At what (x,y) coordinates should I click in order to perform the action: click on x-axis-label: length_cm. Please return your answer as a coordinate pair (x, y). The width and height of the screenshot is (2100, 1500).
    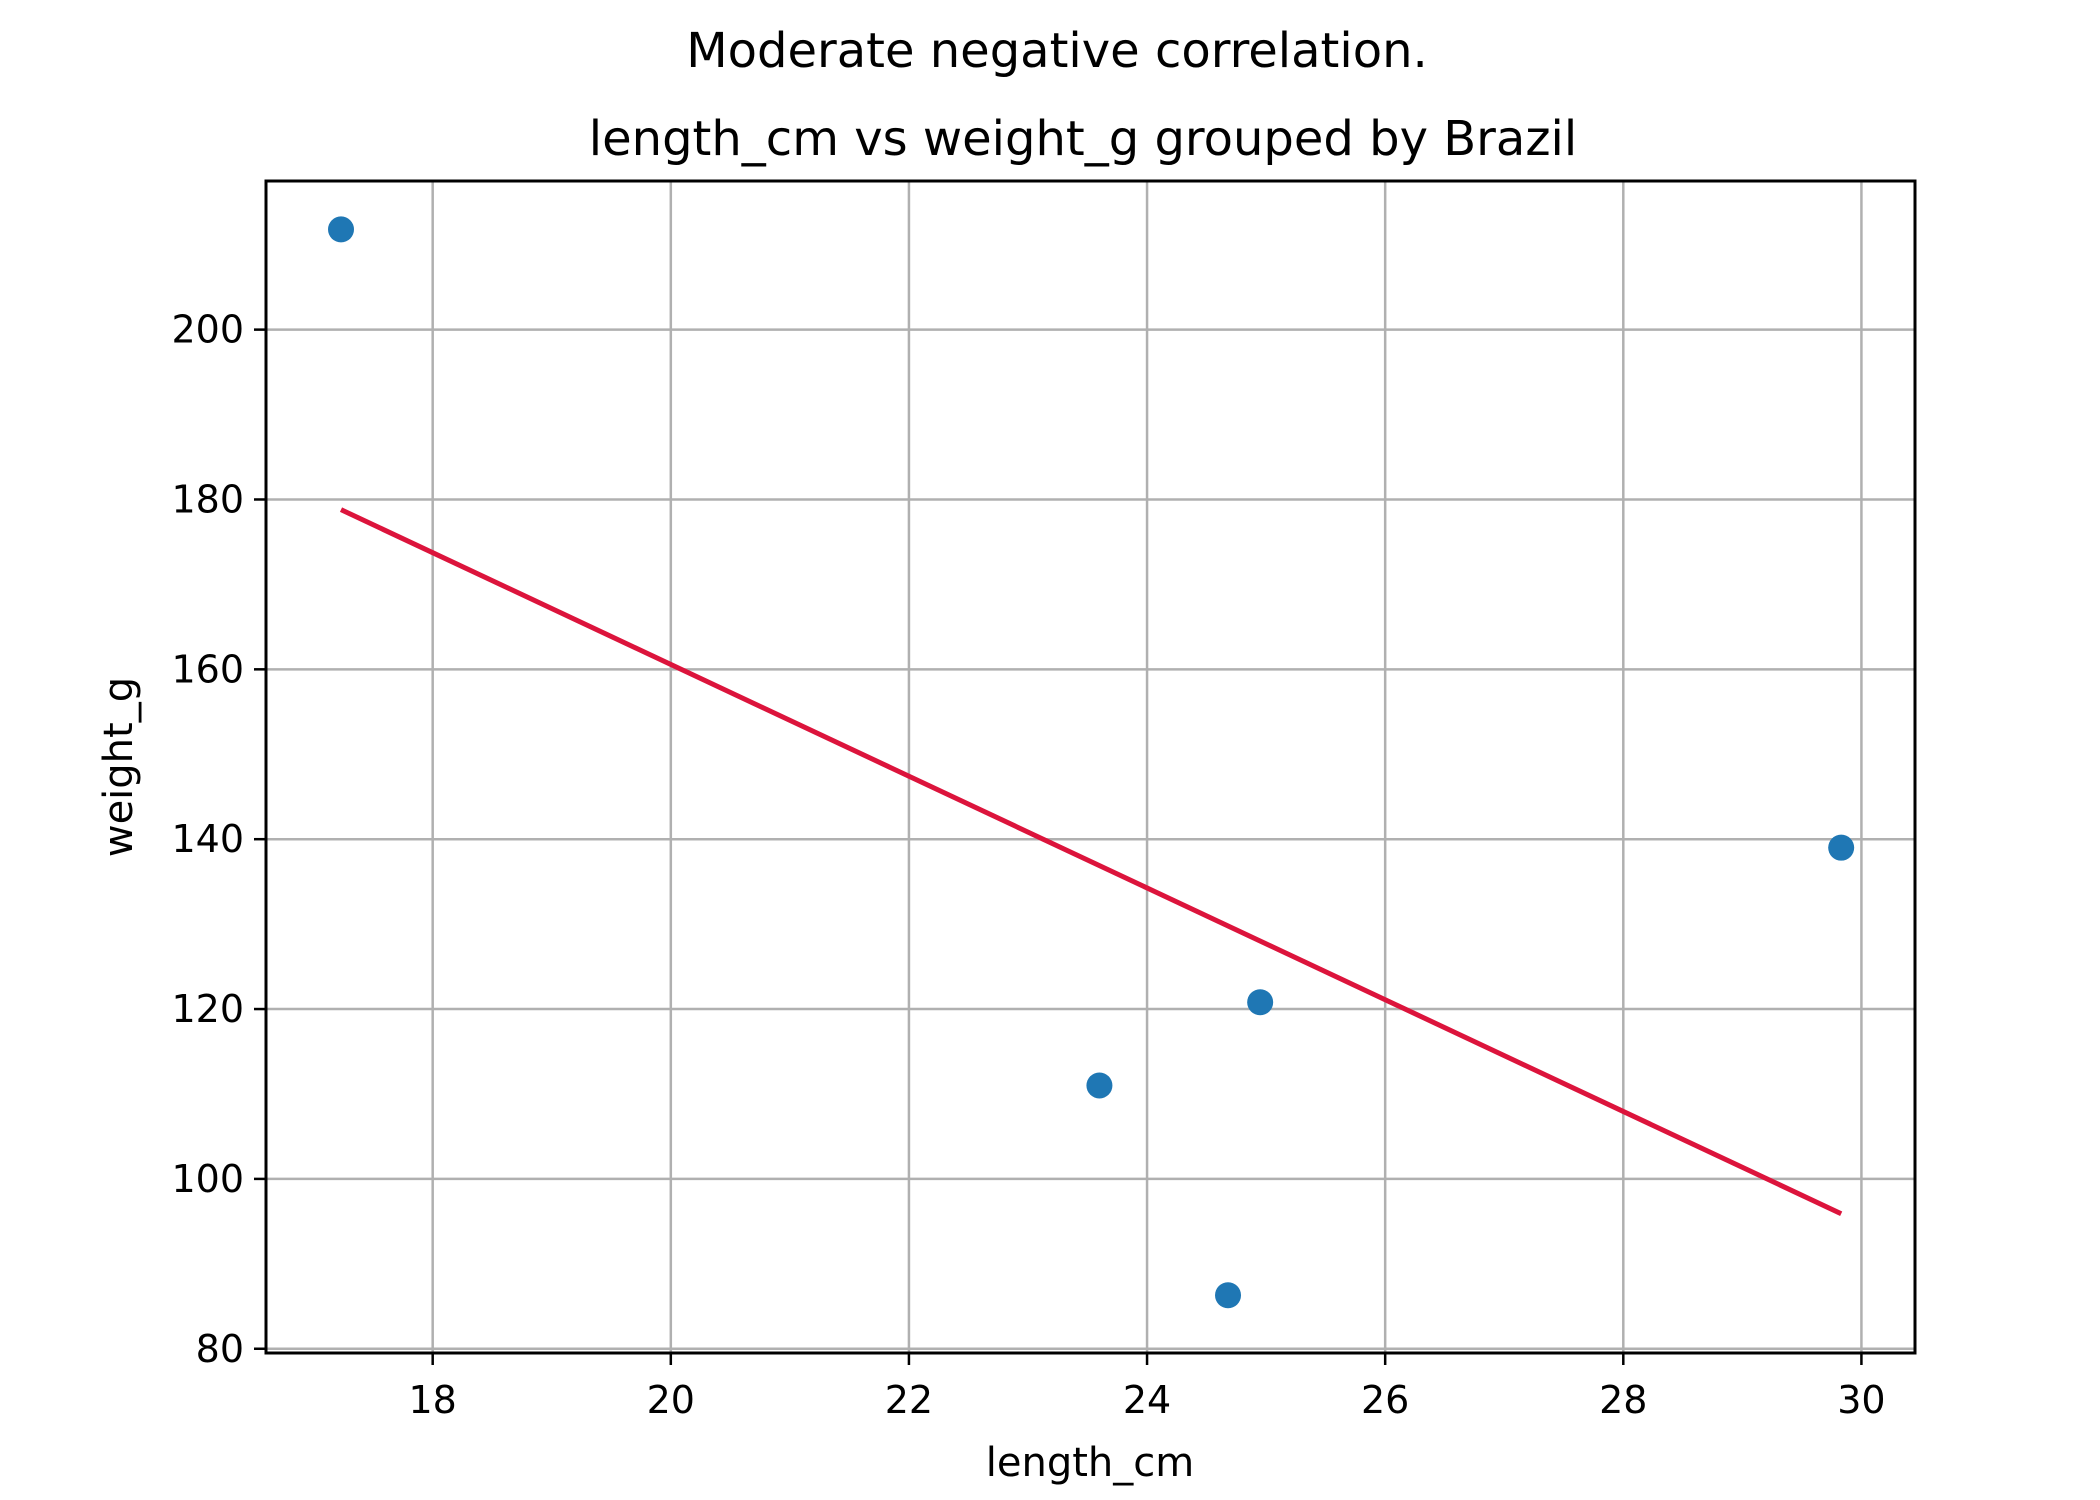
    Looking at the image, I should click on (1090, 1463).